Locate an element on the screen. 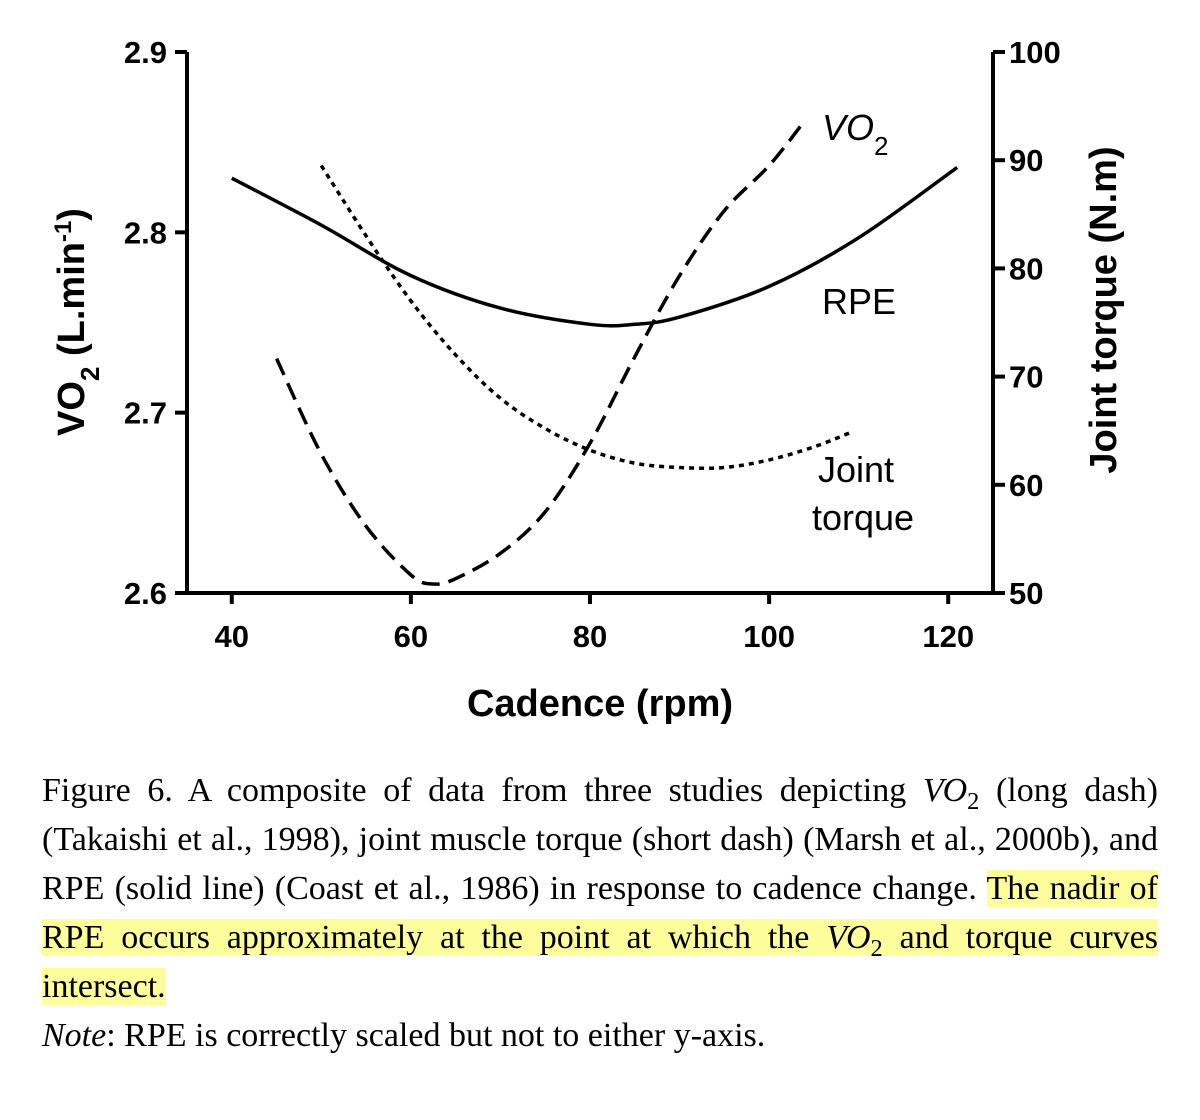 The width and height of the screenshot is (1200, 1120). y-left-tick-label: 2.6 is located at coordinates (145, 593).